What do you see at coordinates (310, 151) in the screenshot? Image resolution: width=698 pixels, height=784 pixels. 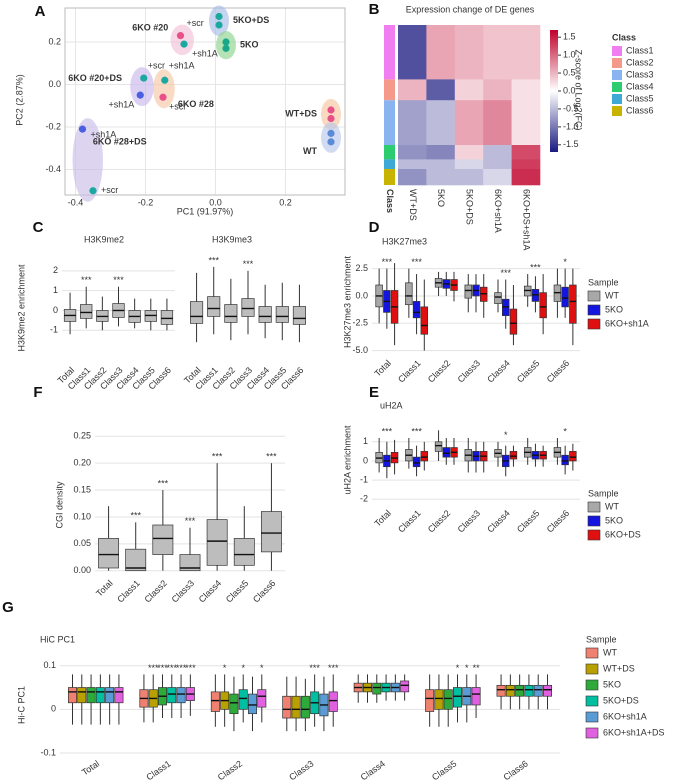 I see `group-label: WT` at bounding box center [310, 151].